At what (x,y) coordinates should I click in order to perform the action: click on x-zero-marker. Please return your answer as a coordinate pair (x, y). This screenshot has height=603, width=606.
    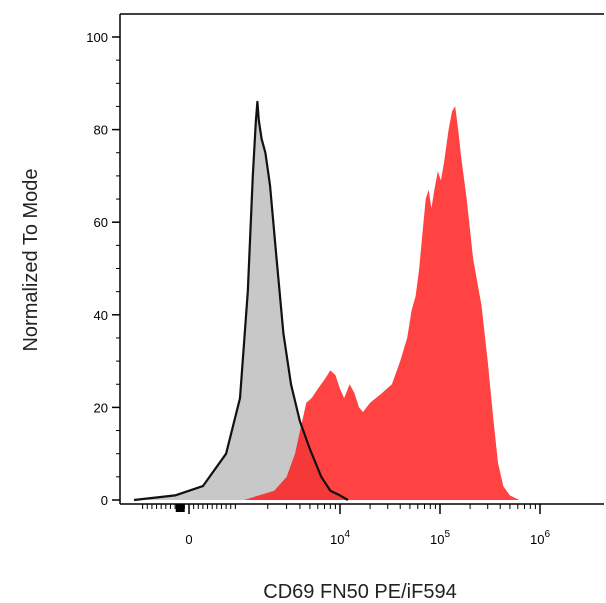
    Looking at the image, I should click on (180, 508).